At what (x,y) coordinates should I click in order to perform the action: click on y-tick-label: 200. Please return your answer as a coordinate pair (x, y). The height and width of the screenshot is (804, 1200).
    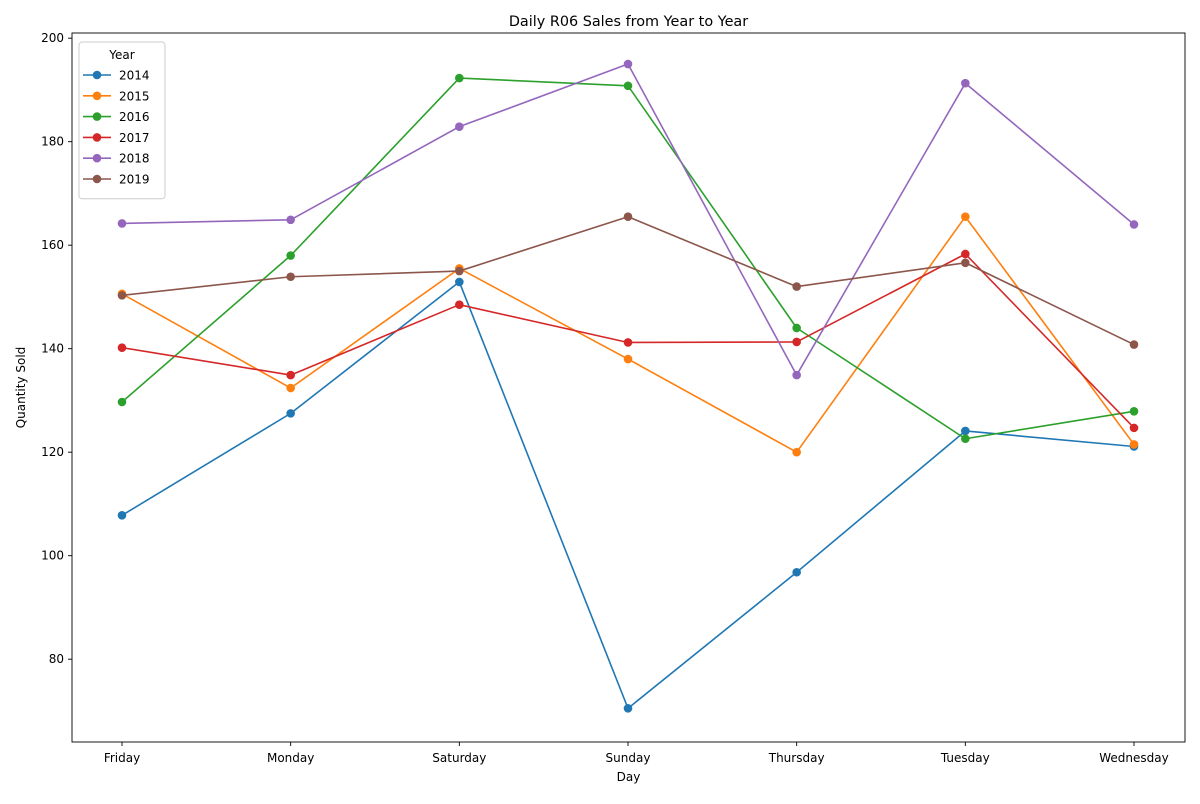
    Looking at the image, I should click on (52, 38).